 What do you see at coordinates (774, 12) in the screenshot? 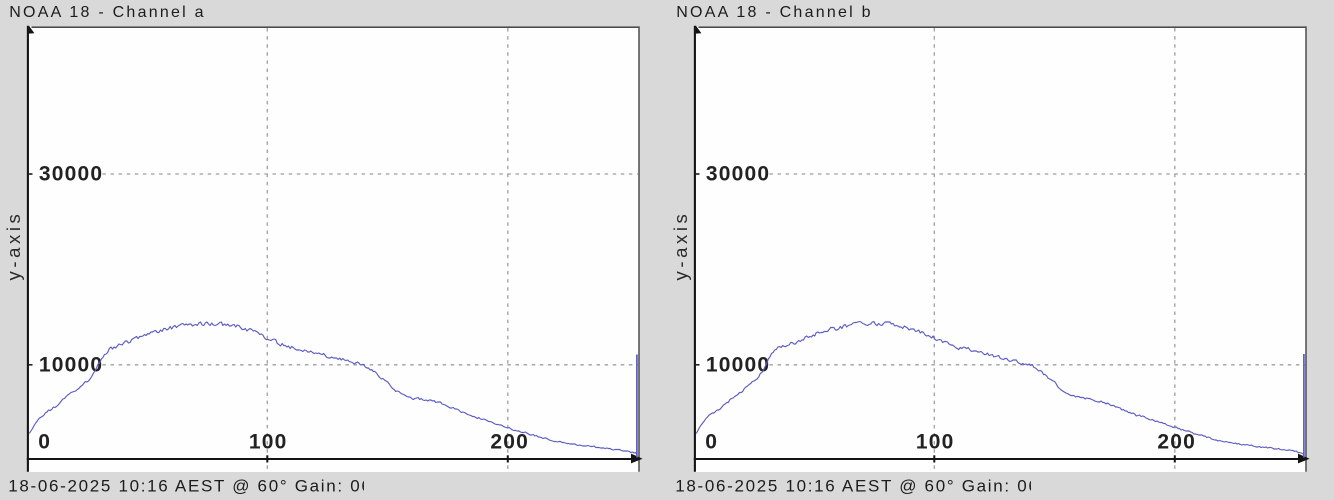
I see `svg-text: NOAA 18 - Channel b` at bounding box center [774, 12].